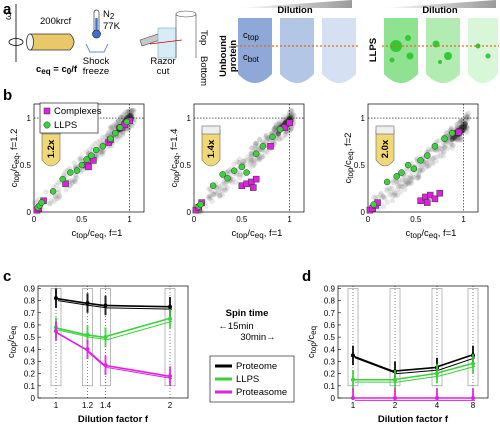 This screenshot has width=500, height=427. I want to click on x-tick-label: 0.5, so click(82, 219).